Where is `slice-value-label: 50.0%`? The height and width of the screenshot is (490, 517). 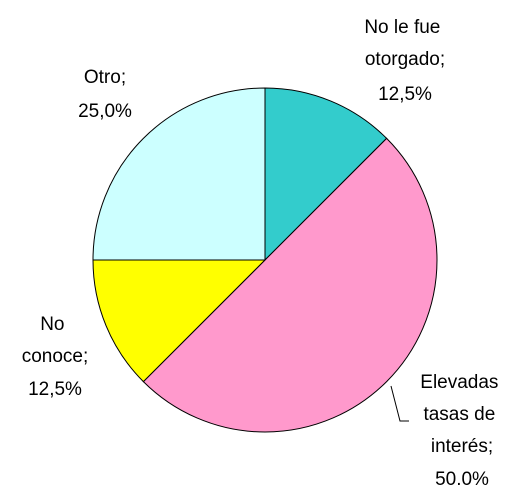 slice-value-label: 50.0% is located at coordinates (462, 479).